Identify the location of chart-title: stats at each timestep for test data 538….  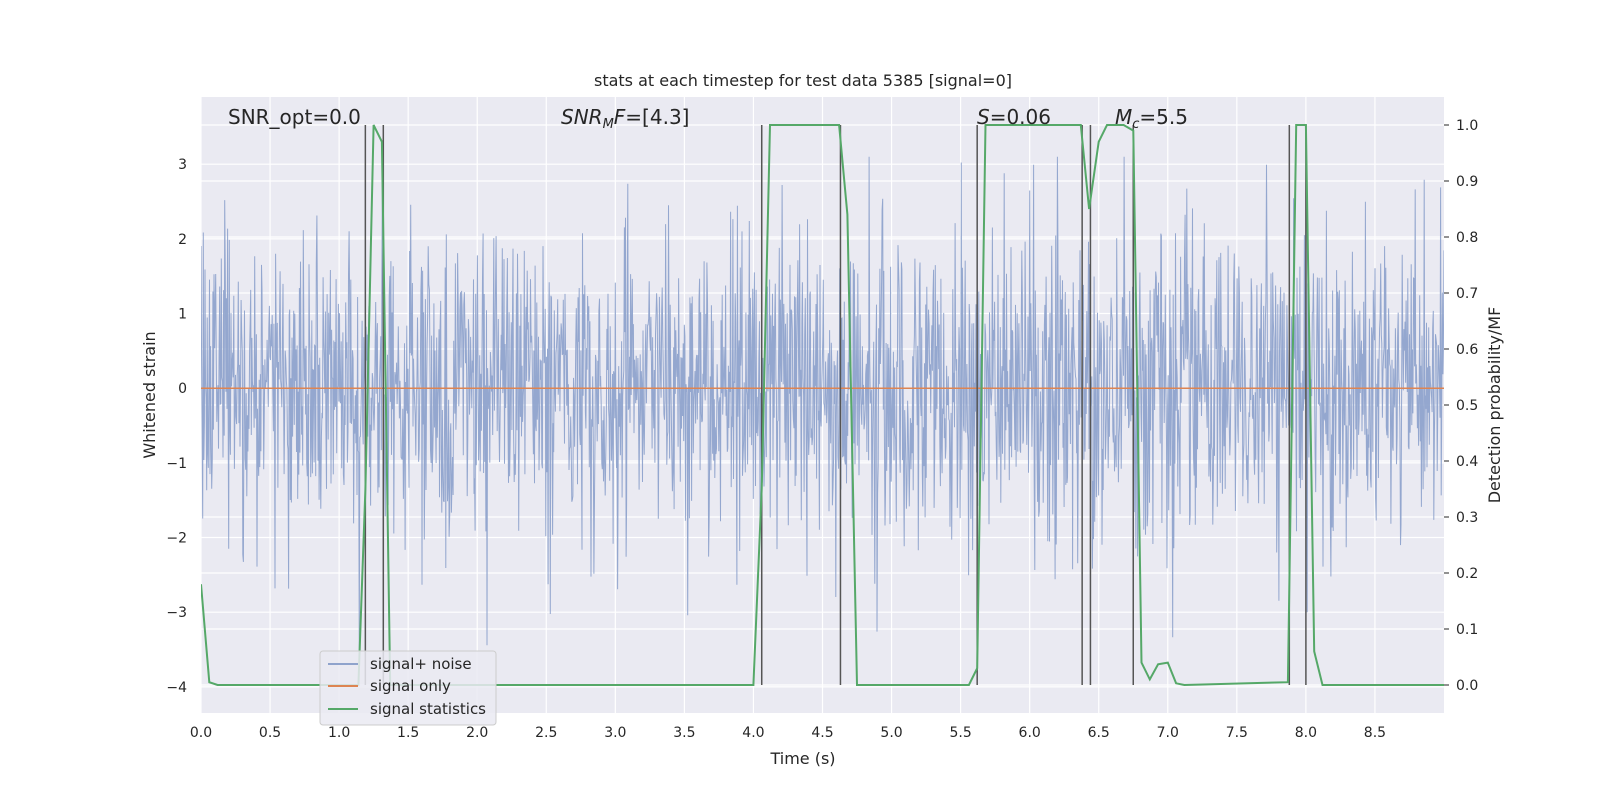
(803, 80).